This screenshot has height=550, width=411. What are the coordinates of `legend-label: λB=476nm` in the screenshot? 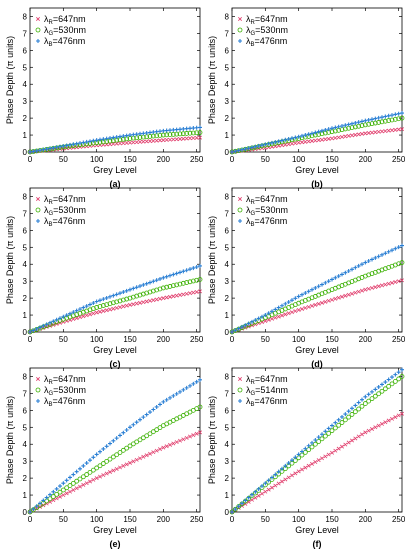 It's located at (64, 222).